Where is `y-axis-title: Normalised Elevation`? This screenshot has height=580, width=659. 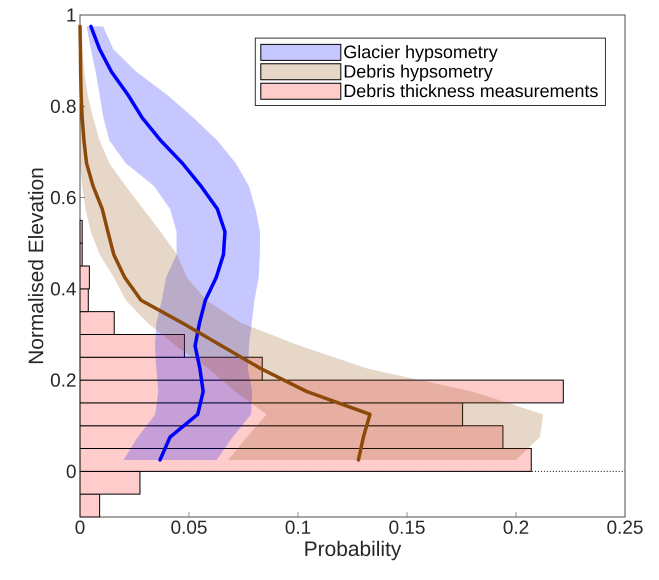
y-axis-title: Normalised Elevation is located at coordinates (36, 266).